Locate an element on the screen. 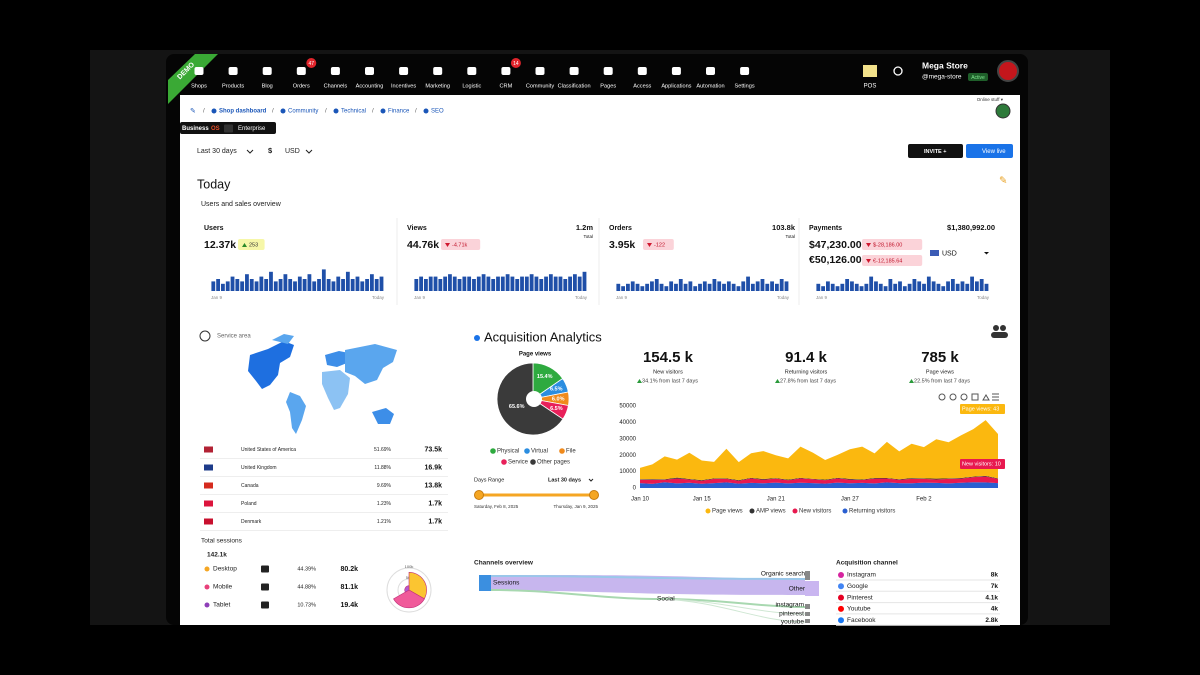  spark-start: Jan 9 is located at coordinates (217, 297).